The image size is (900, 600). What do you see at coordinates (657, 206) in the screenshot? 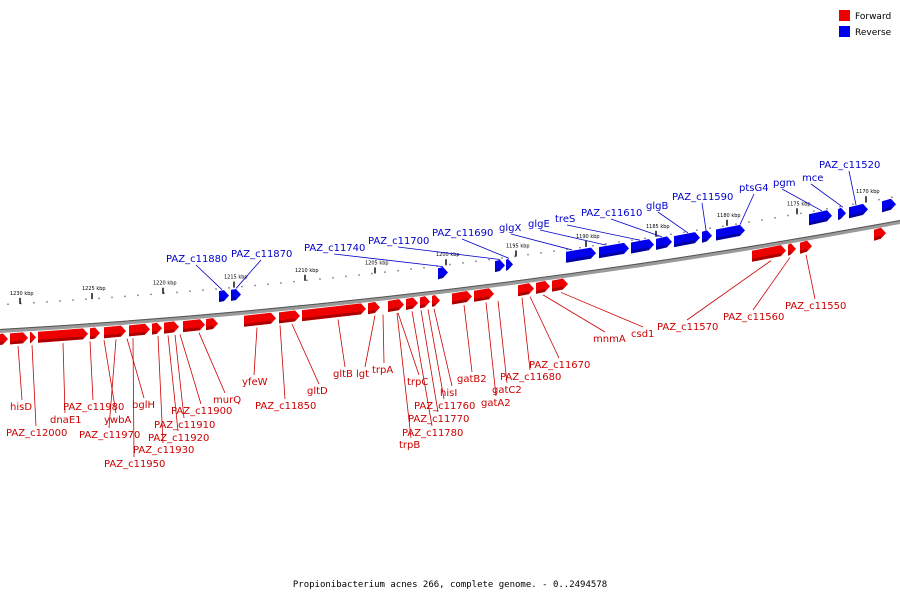
I see `reverse-gene-label: glgB` at bounding box center [657, 206].